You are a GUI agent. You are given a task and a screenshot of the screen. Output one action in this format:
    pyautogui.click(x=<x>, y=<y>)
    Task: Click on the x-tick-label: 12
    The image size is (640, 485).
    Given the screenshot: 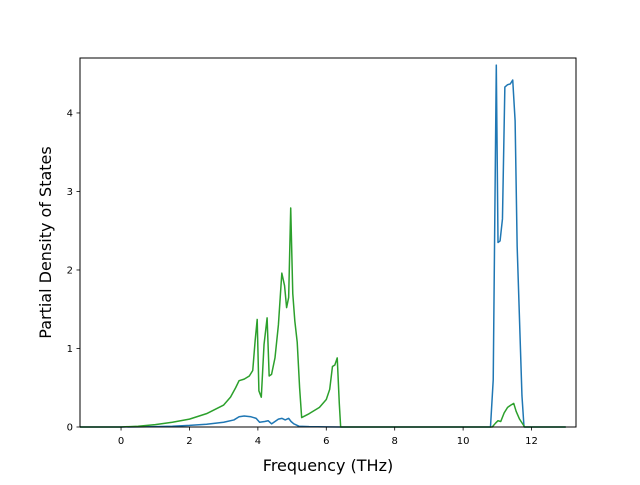 What is the action you would take?
    pyautogui.click(x=531, y=441)
    